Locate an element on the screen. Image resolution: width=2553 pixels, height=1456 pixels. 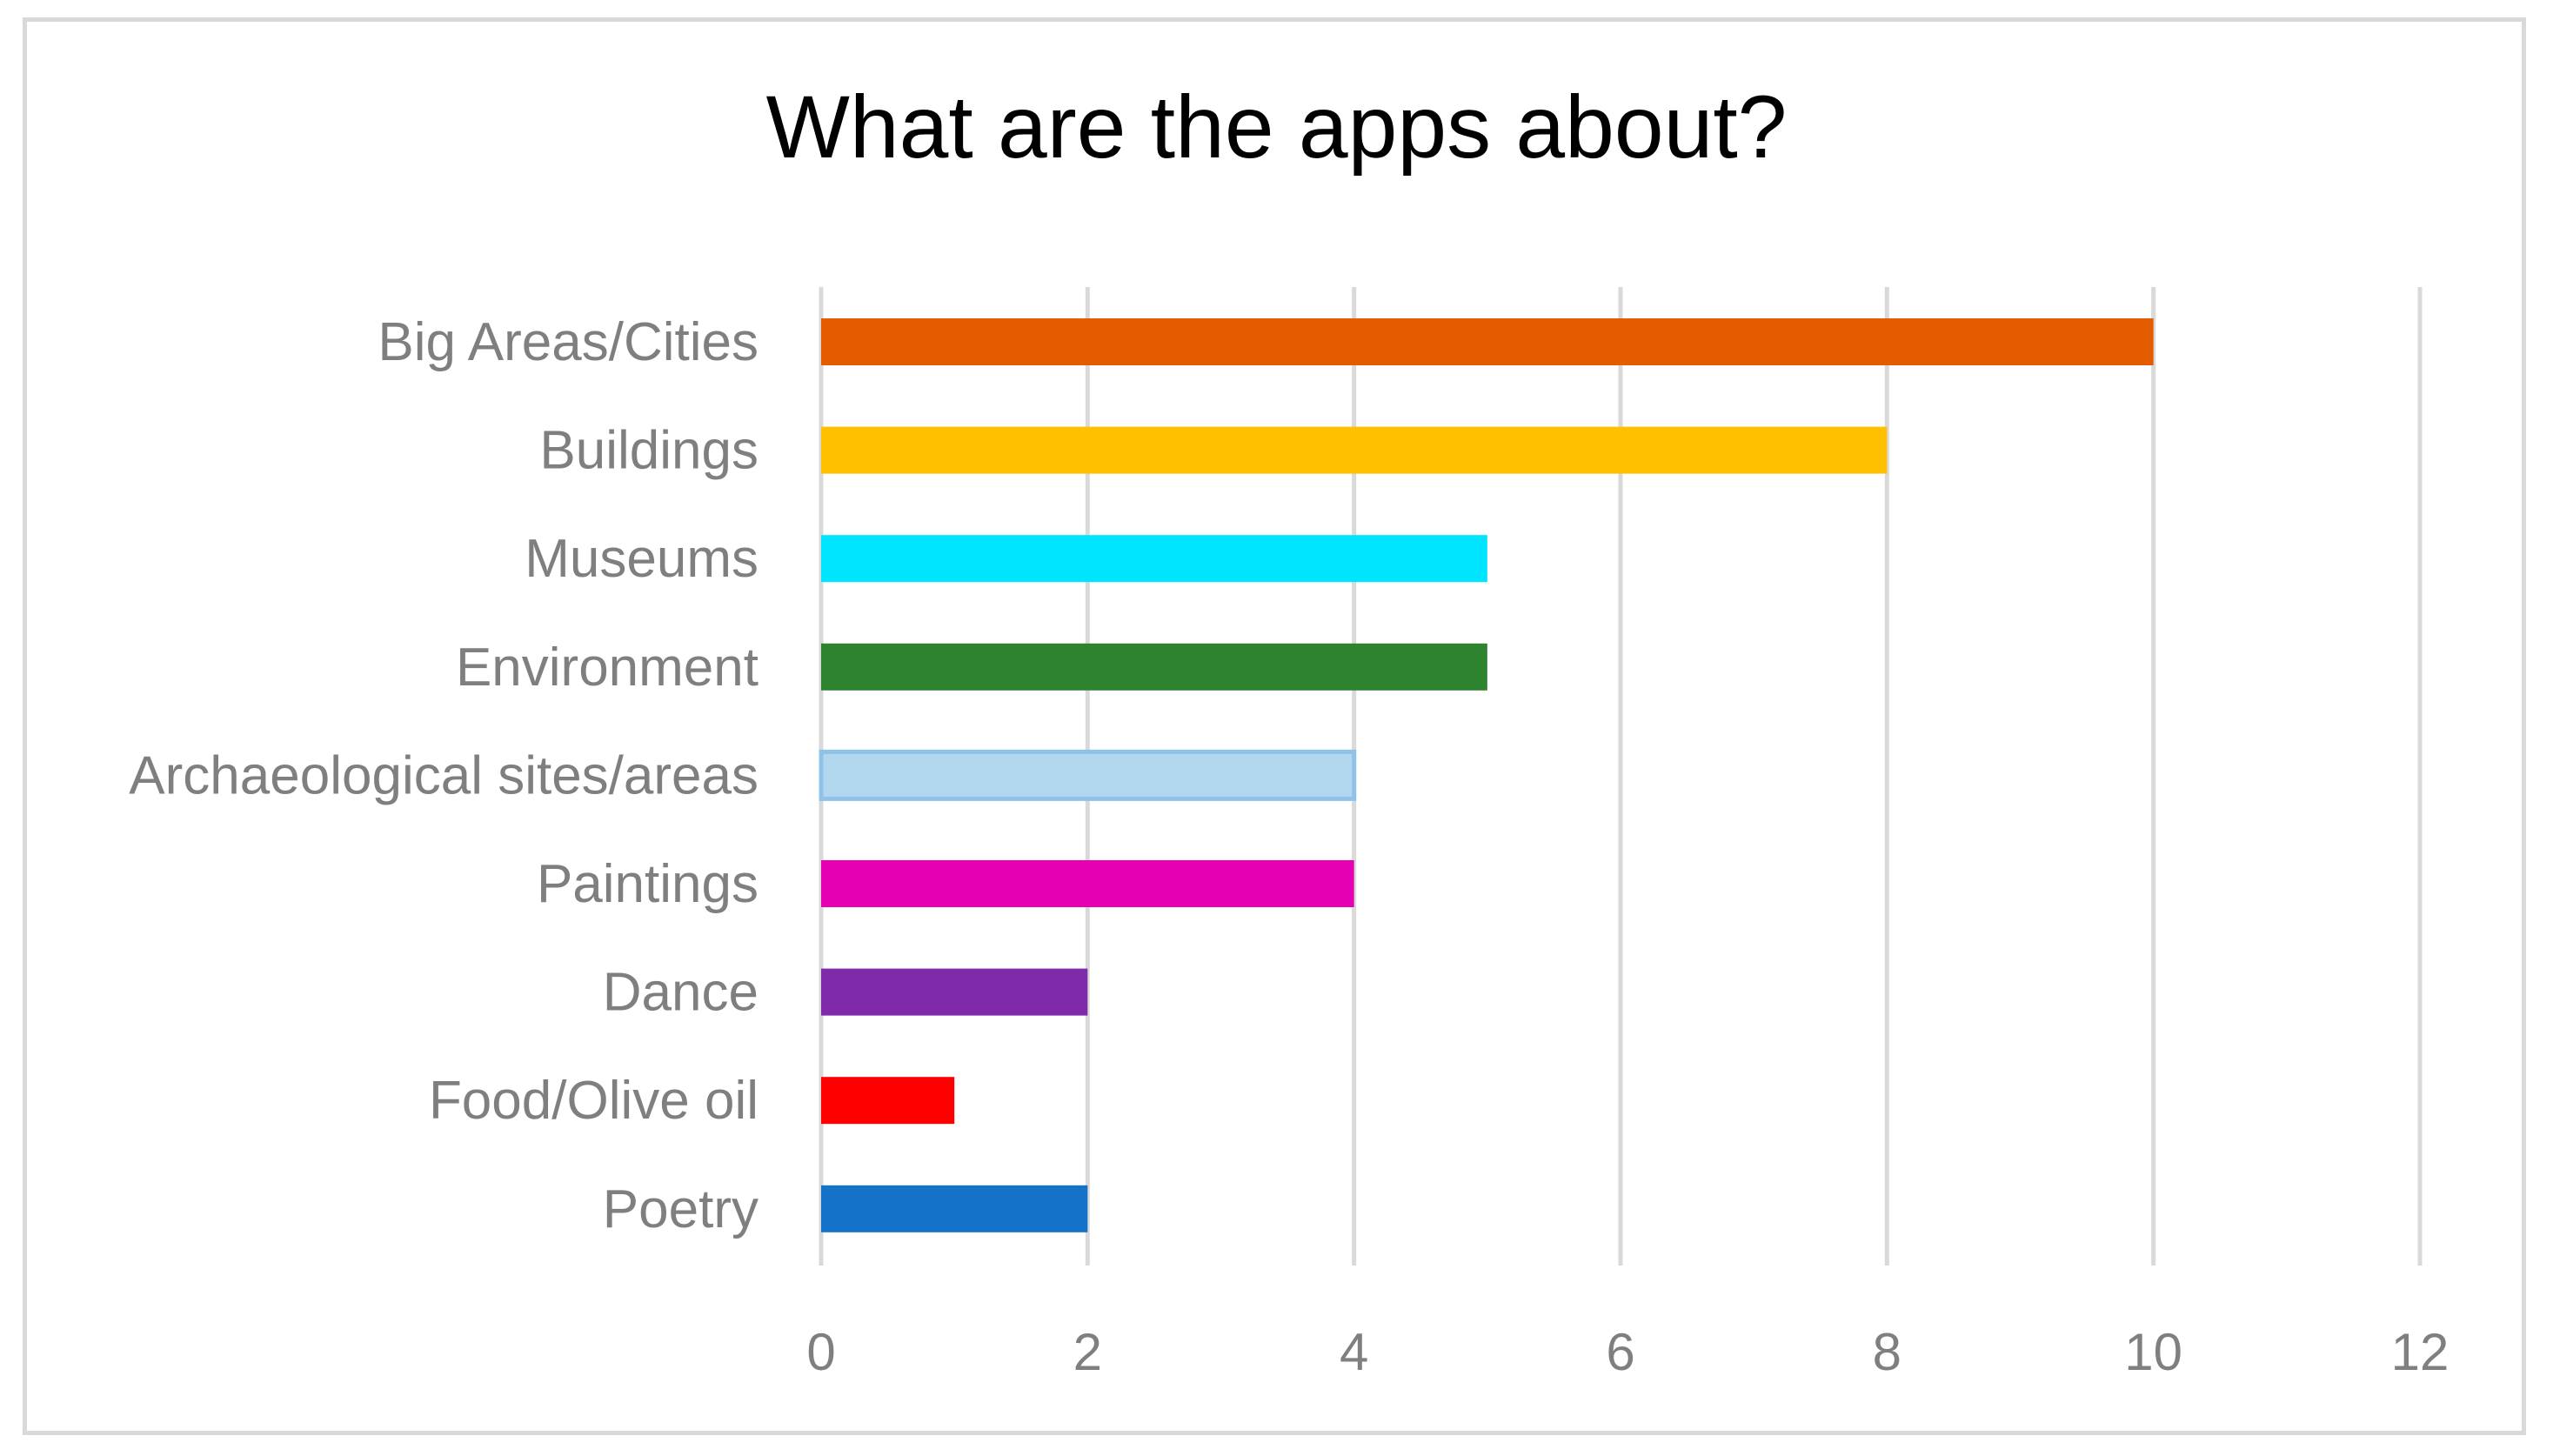
chart-title: What are the apps about? is located at coordinates (1276, 127).